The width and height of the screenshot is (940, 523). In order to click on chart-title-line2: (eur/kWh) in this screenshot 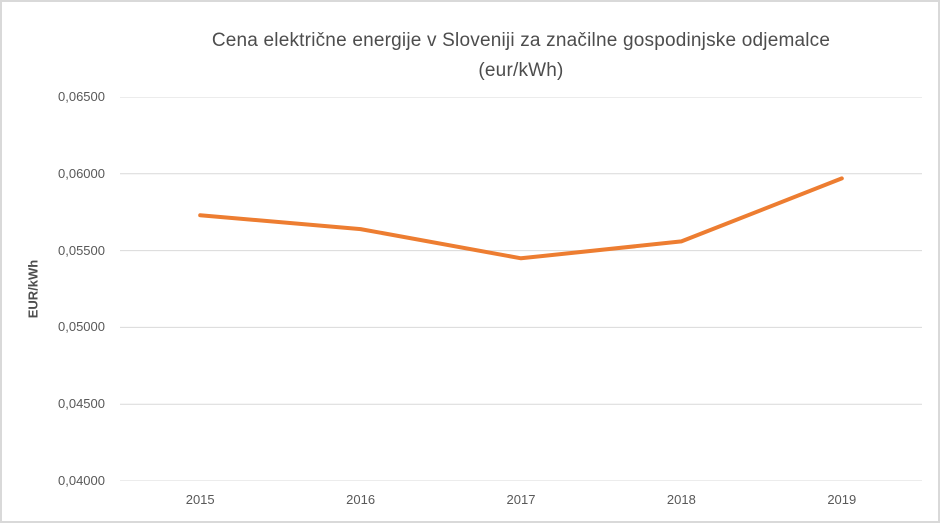, I will do `click(521, 70)`.